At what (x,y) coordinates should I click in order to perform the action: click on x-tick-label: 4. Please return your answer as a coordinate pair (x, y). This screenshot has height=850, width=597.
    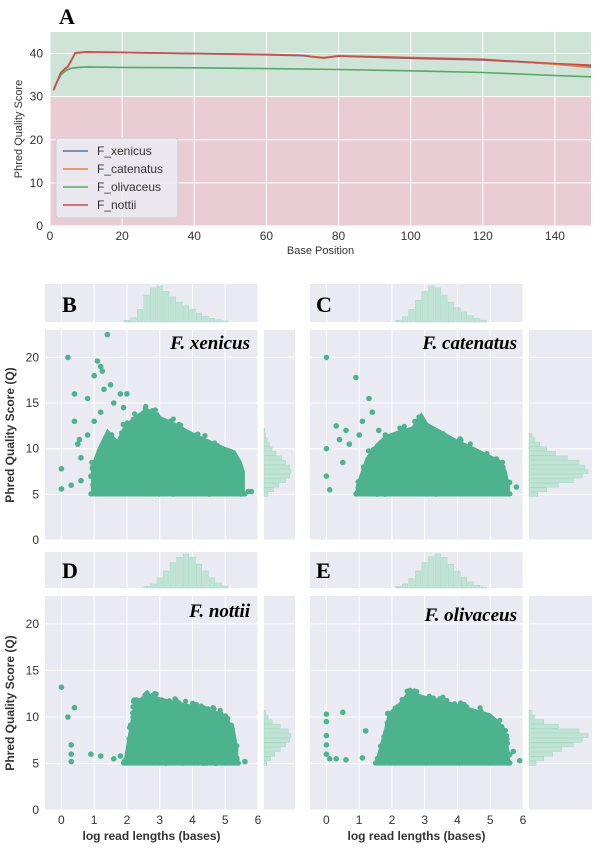
    Looking at the image, I should click on (457, 820).